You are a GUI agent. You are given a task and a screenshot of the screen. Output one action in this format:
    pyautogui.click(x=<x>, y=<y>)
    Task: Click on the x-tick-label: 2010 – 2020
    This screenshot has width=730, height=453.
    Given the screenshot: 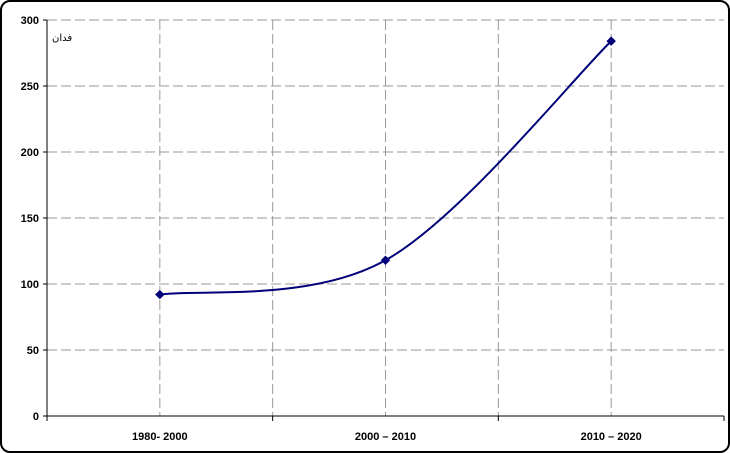 What is the action you would take?
    pyautogui.click(x=611, y=437)
    